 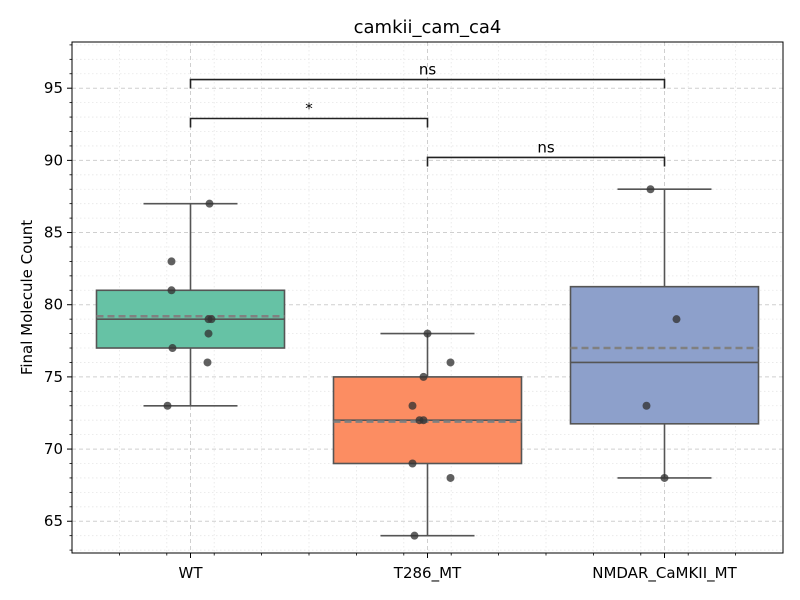 I want to click on significance-label: *, so click(x=309, y=109).